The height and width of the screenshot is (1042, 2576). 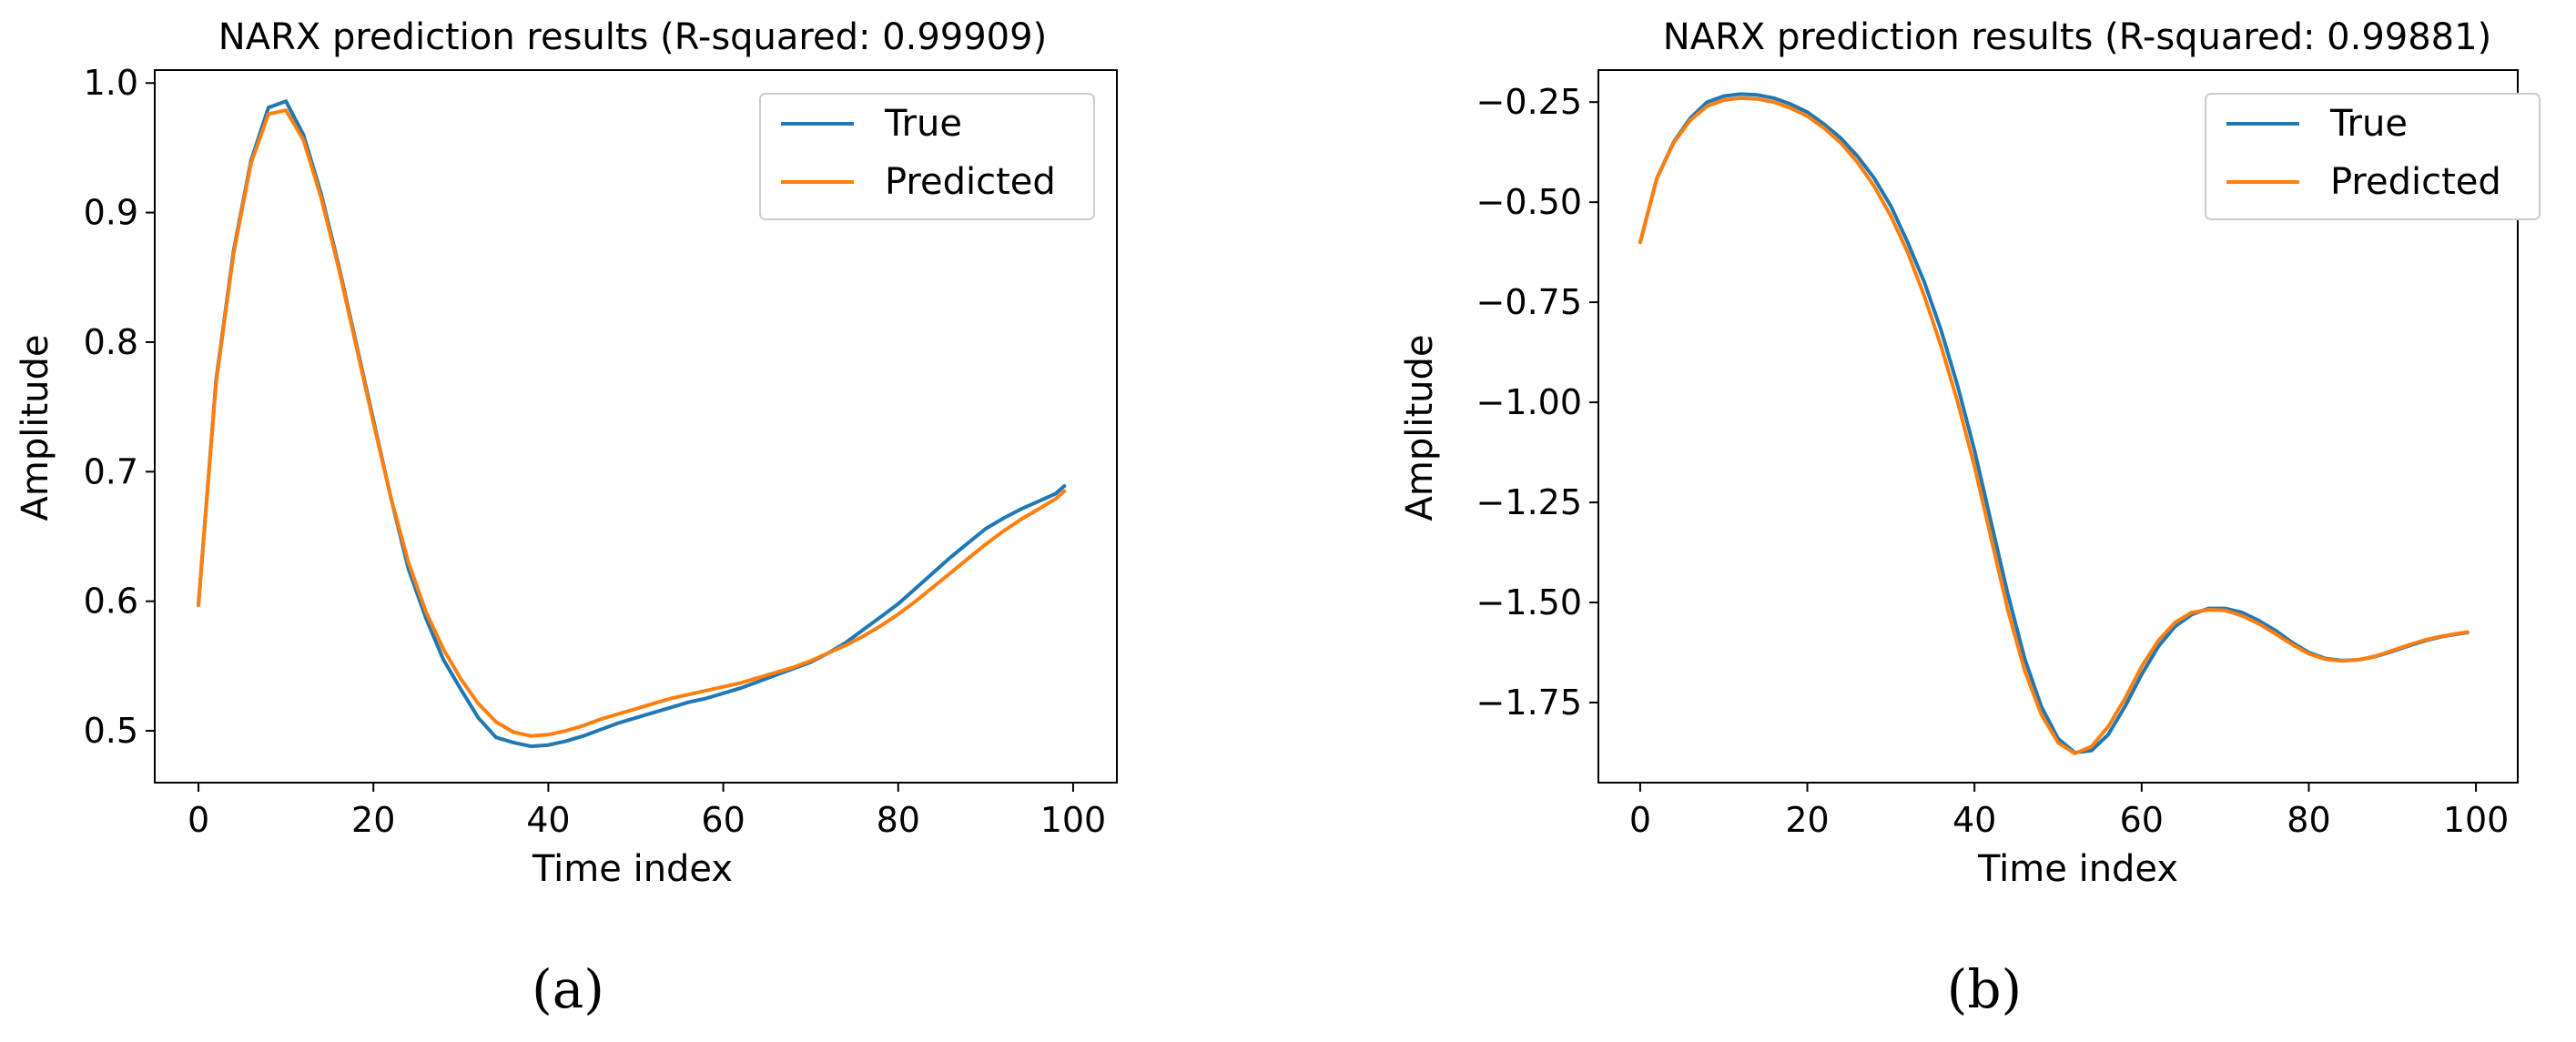 What do you see at coordinates (2077, 869) in the screenshot?
I see `x-axis-label-b: Time index` at bounding box center [2077, 869].